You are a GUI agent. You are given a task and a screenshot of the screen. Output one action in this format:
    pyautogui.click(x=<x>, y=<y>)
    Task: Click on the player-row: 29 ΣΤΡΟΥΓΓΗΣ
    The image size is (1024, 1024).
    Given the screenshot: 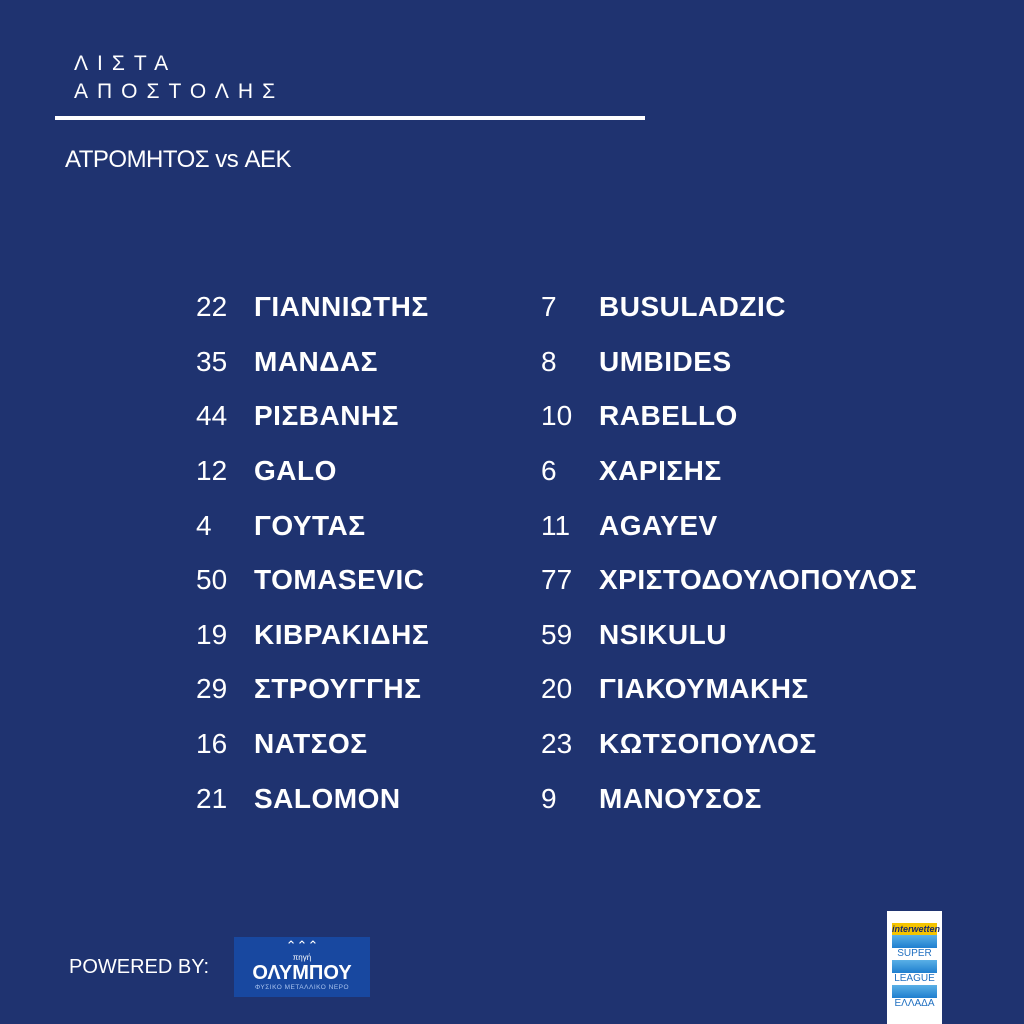 What is the action you would take?
    pyautogui.click(x=312, y=689)
    